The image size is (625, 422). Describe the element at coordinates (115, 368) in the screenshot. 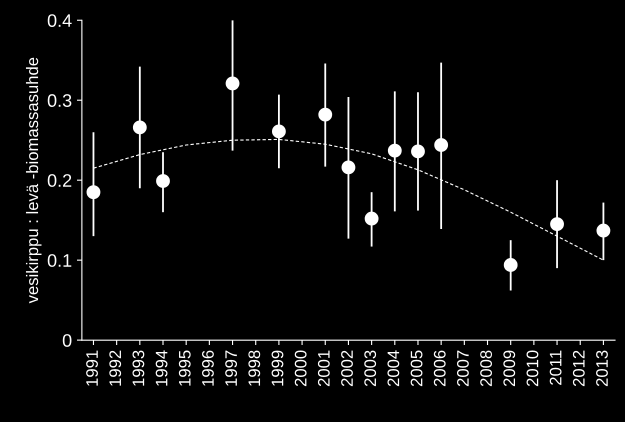

I see `x-tick-label: 1992` at that location.